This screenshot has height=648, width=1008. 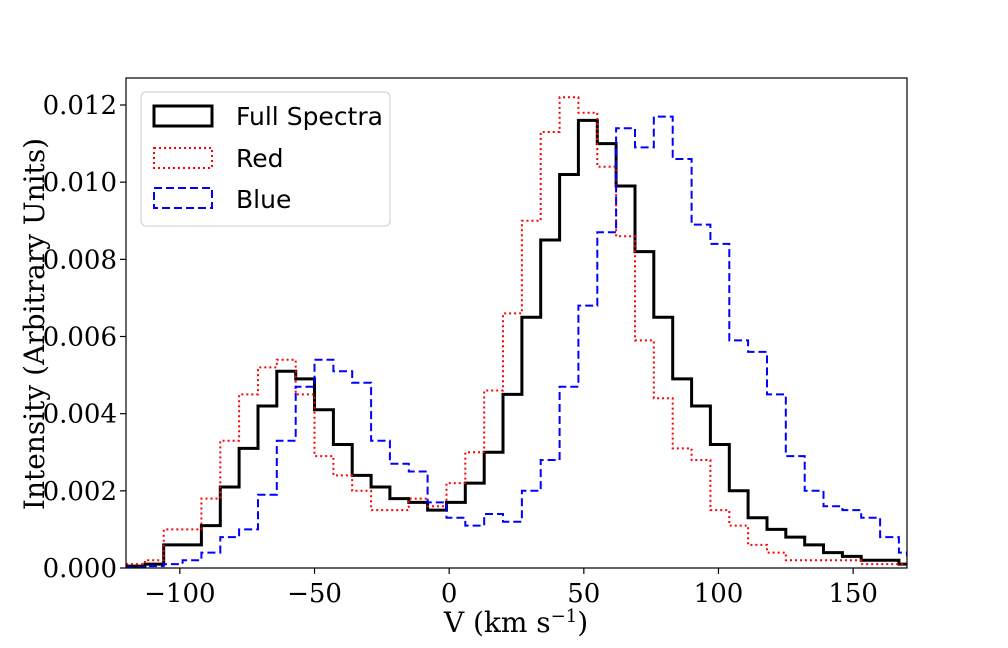 I want to click on legend-label-red: Red, so click(x=260, y=158).